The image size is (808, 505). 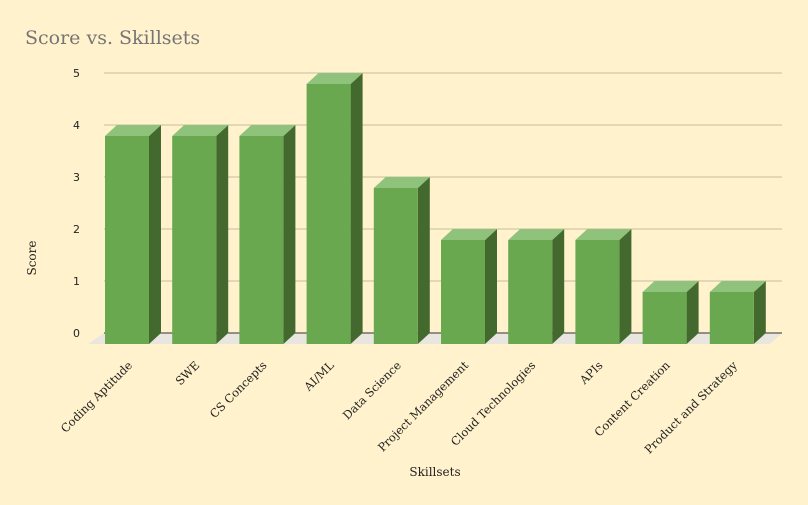 I want to click on x-tick-label: SWE, so click(x=188, y=373).